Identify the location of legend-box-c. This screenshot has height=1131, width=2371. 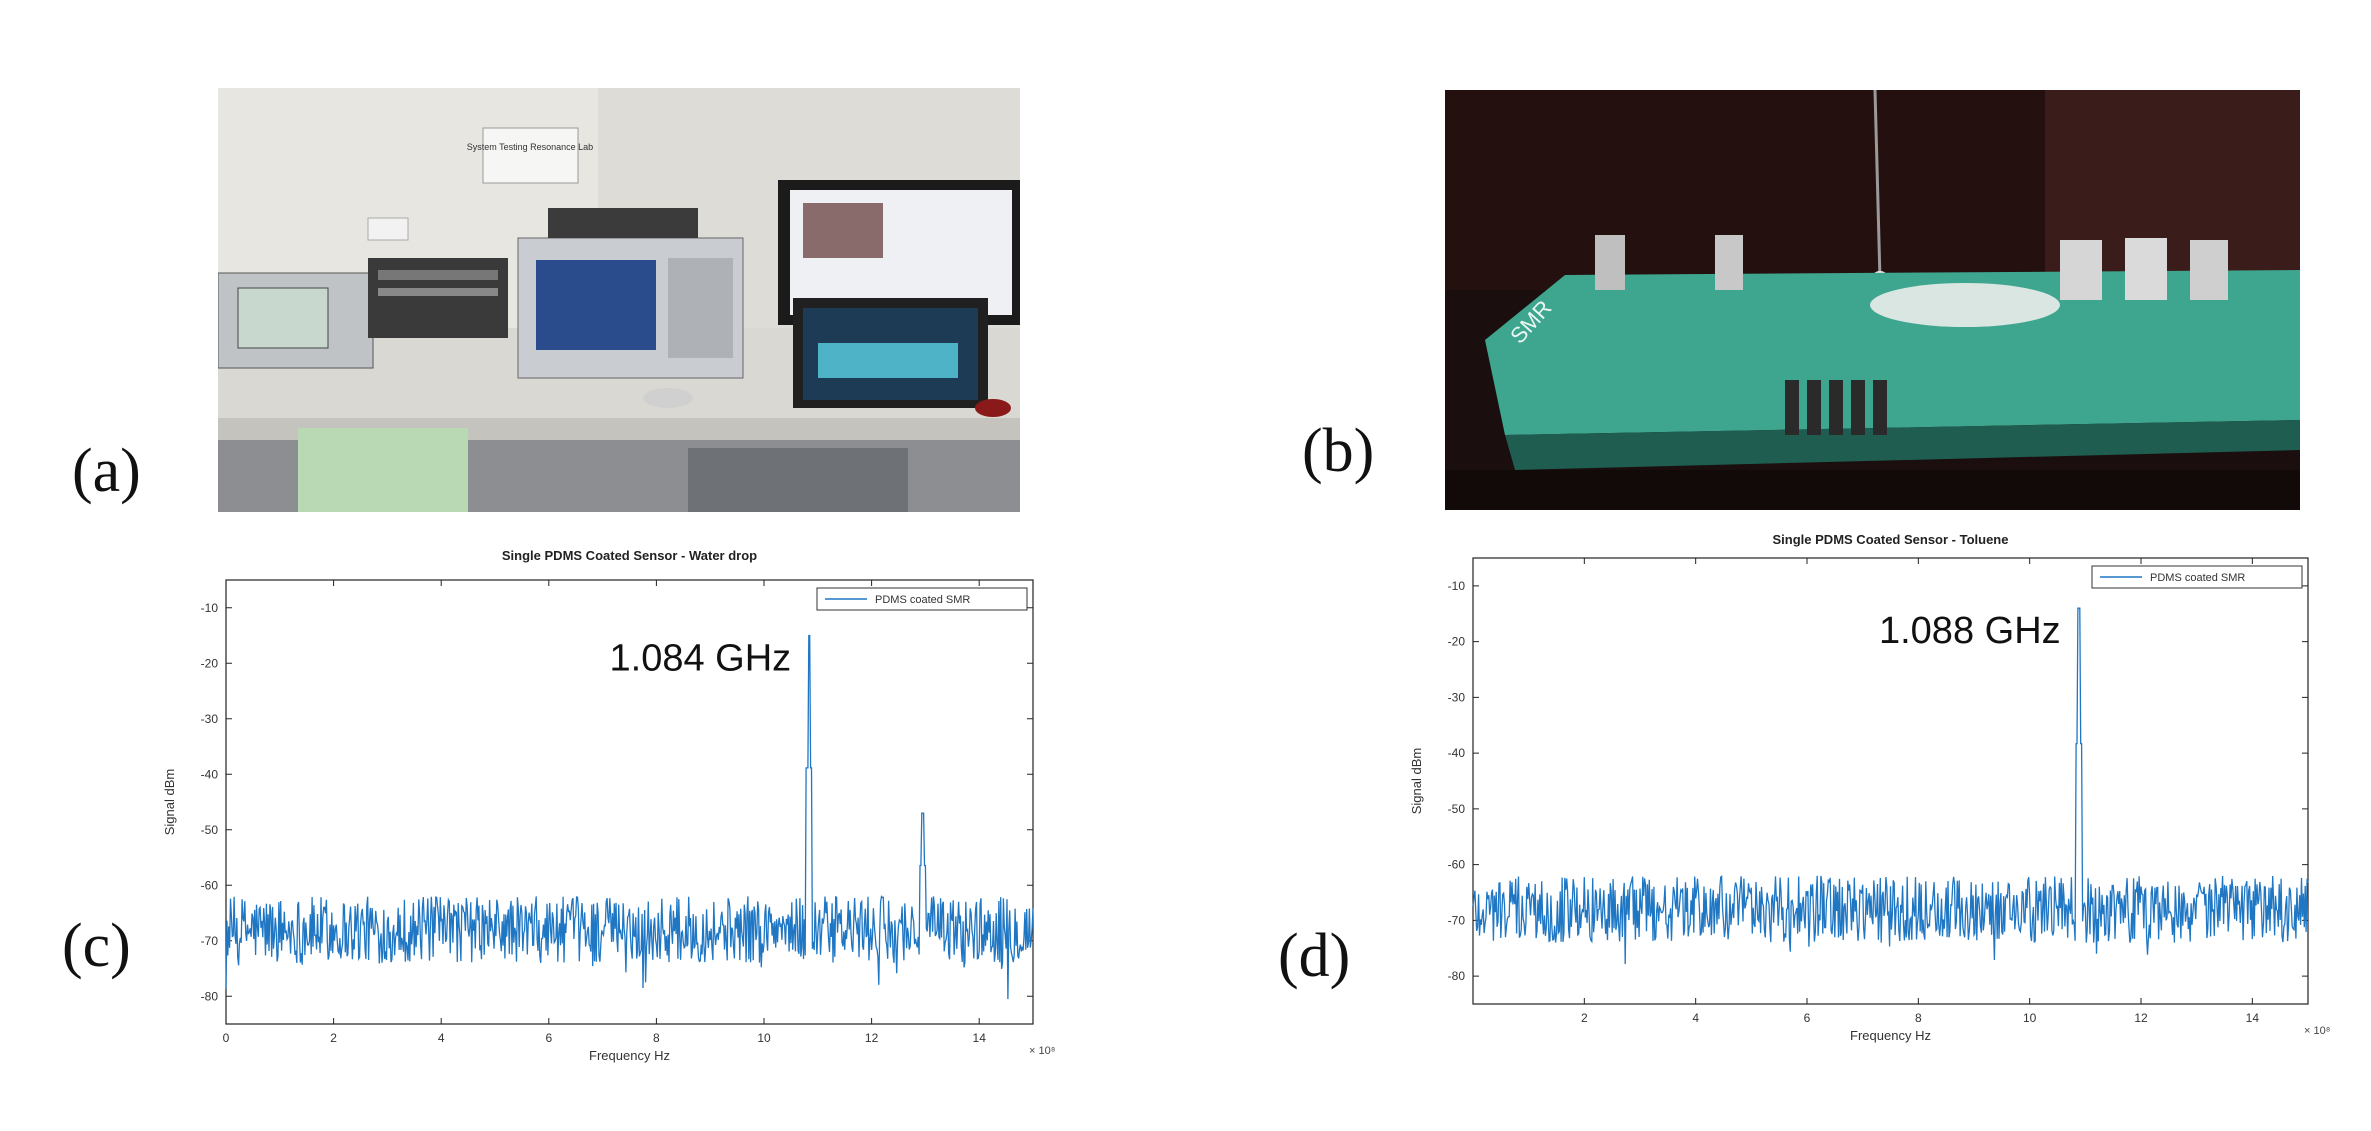
(922, 599).